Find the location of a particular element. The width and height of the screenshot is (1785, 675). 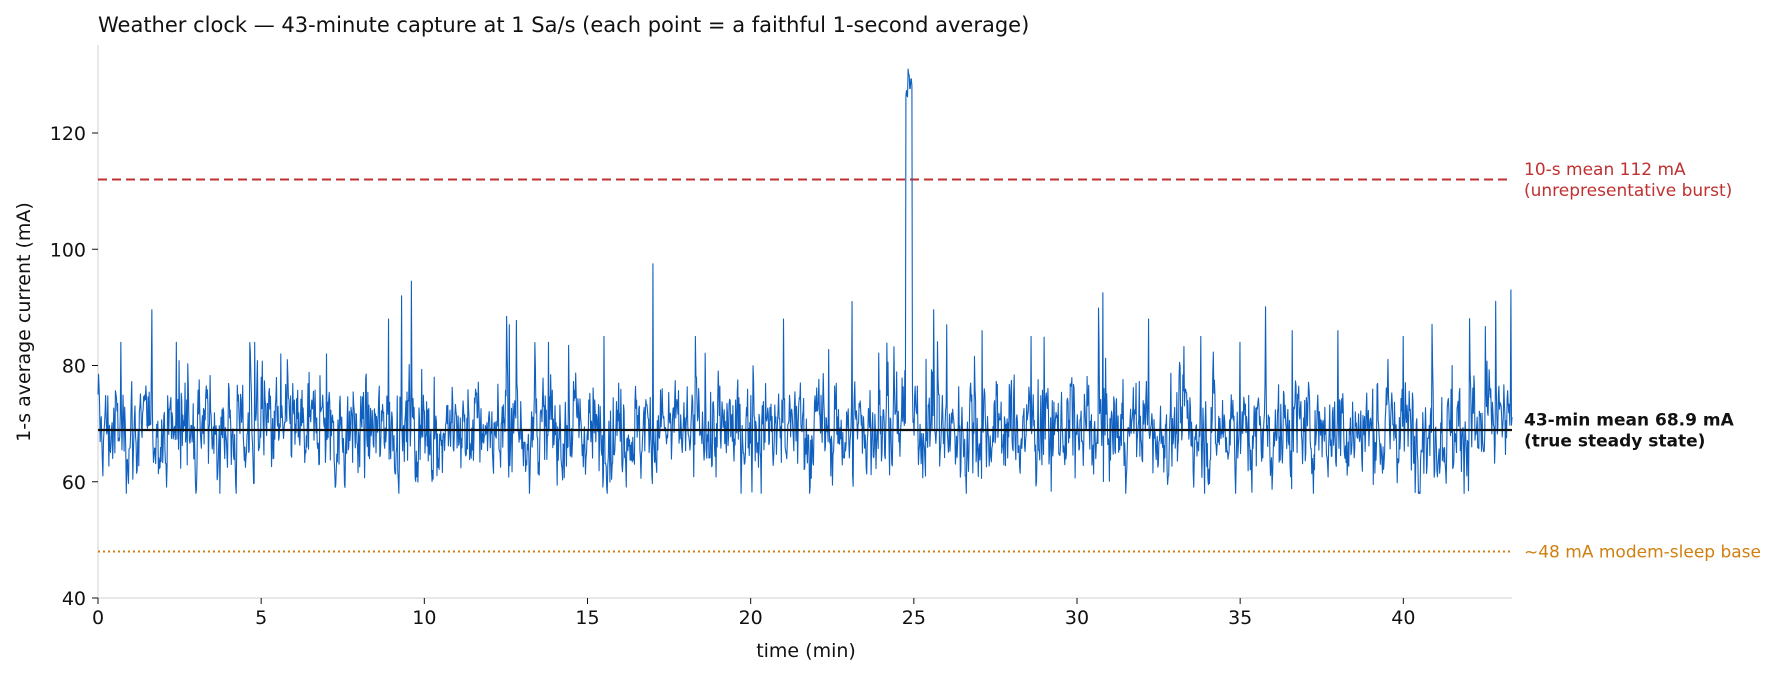

x-tick-label: 35 is located at coordinates (1240, 618).